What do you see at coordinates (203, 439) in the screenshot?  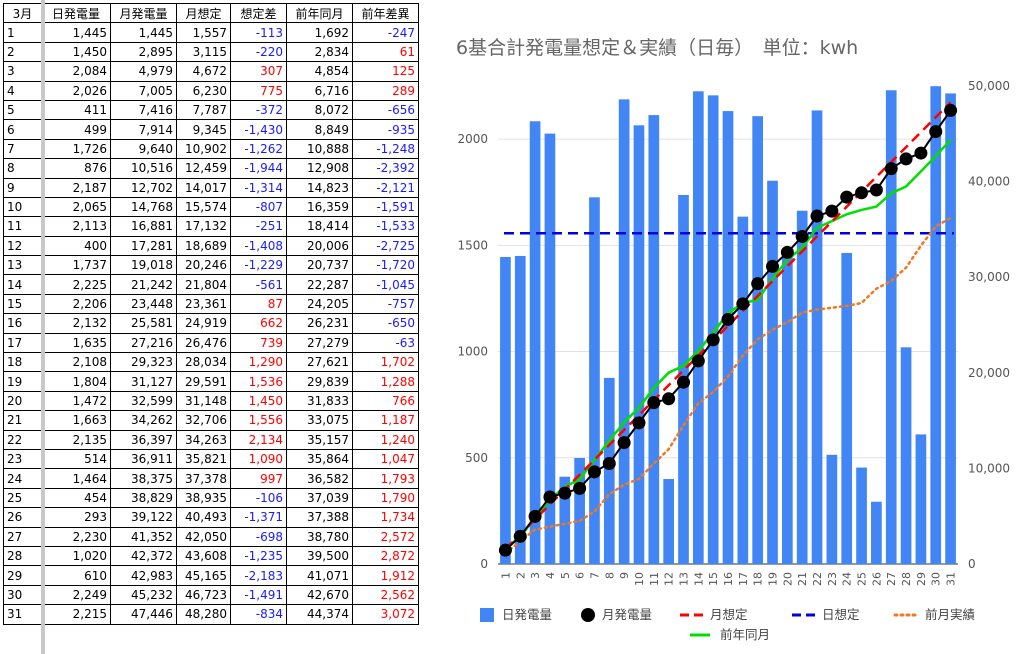 I see `cell-forecast: 34,263` at bounding box center [203, 439].